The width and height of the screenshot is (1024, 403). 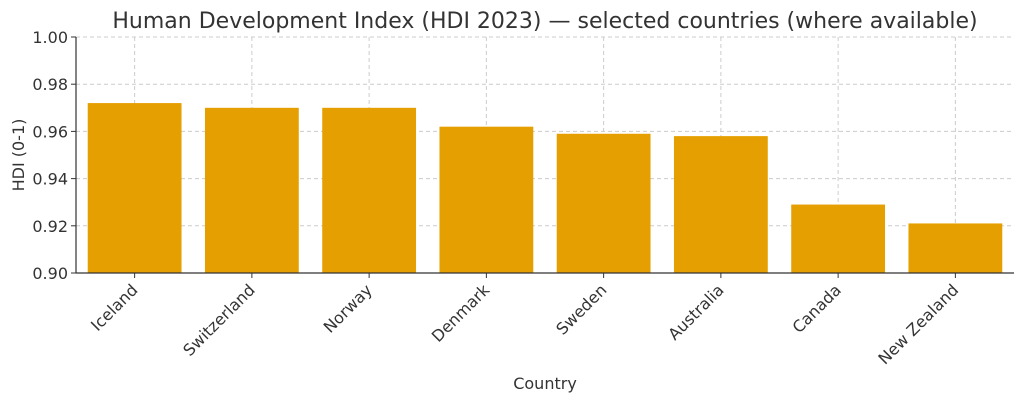 What do you see at coordinates (695, 311) in the screenshot?
I see `x-tick-label: Australia` at bounding box center [695, 311].